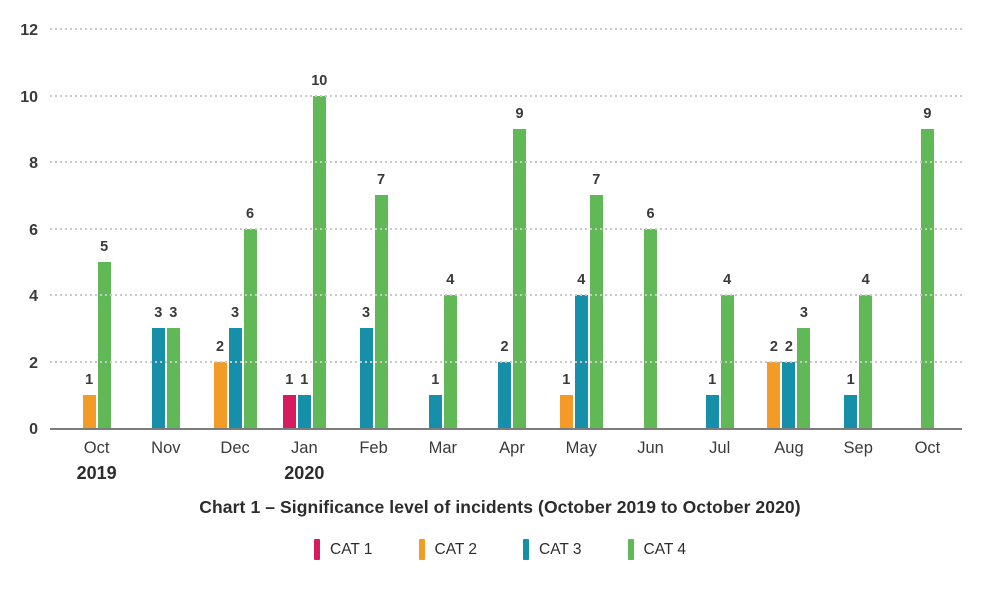 The image size is (1000, 591). What do you see at coordinates (173, 366) in the screenshot?
I see `bar-cat4-nov-1: 3` at bounding box center [173, 366].